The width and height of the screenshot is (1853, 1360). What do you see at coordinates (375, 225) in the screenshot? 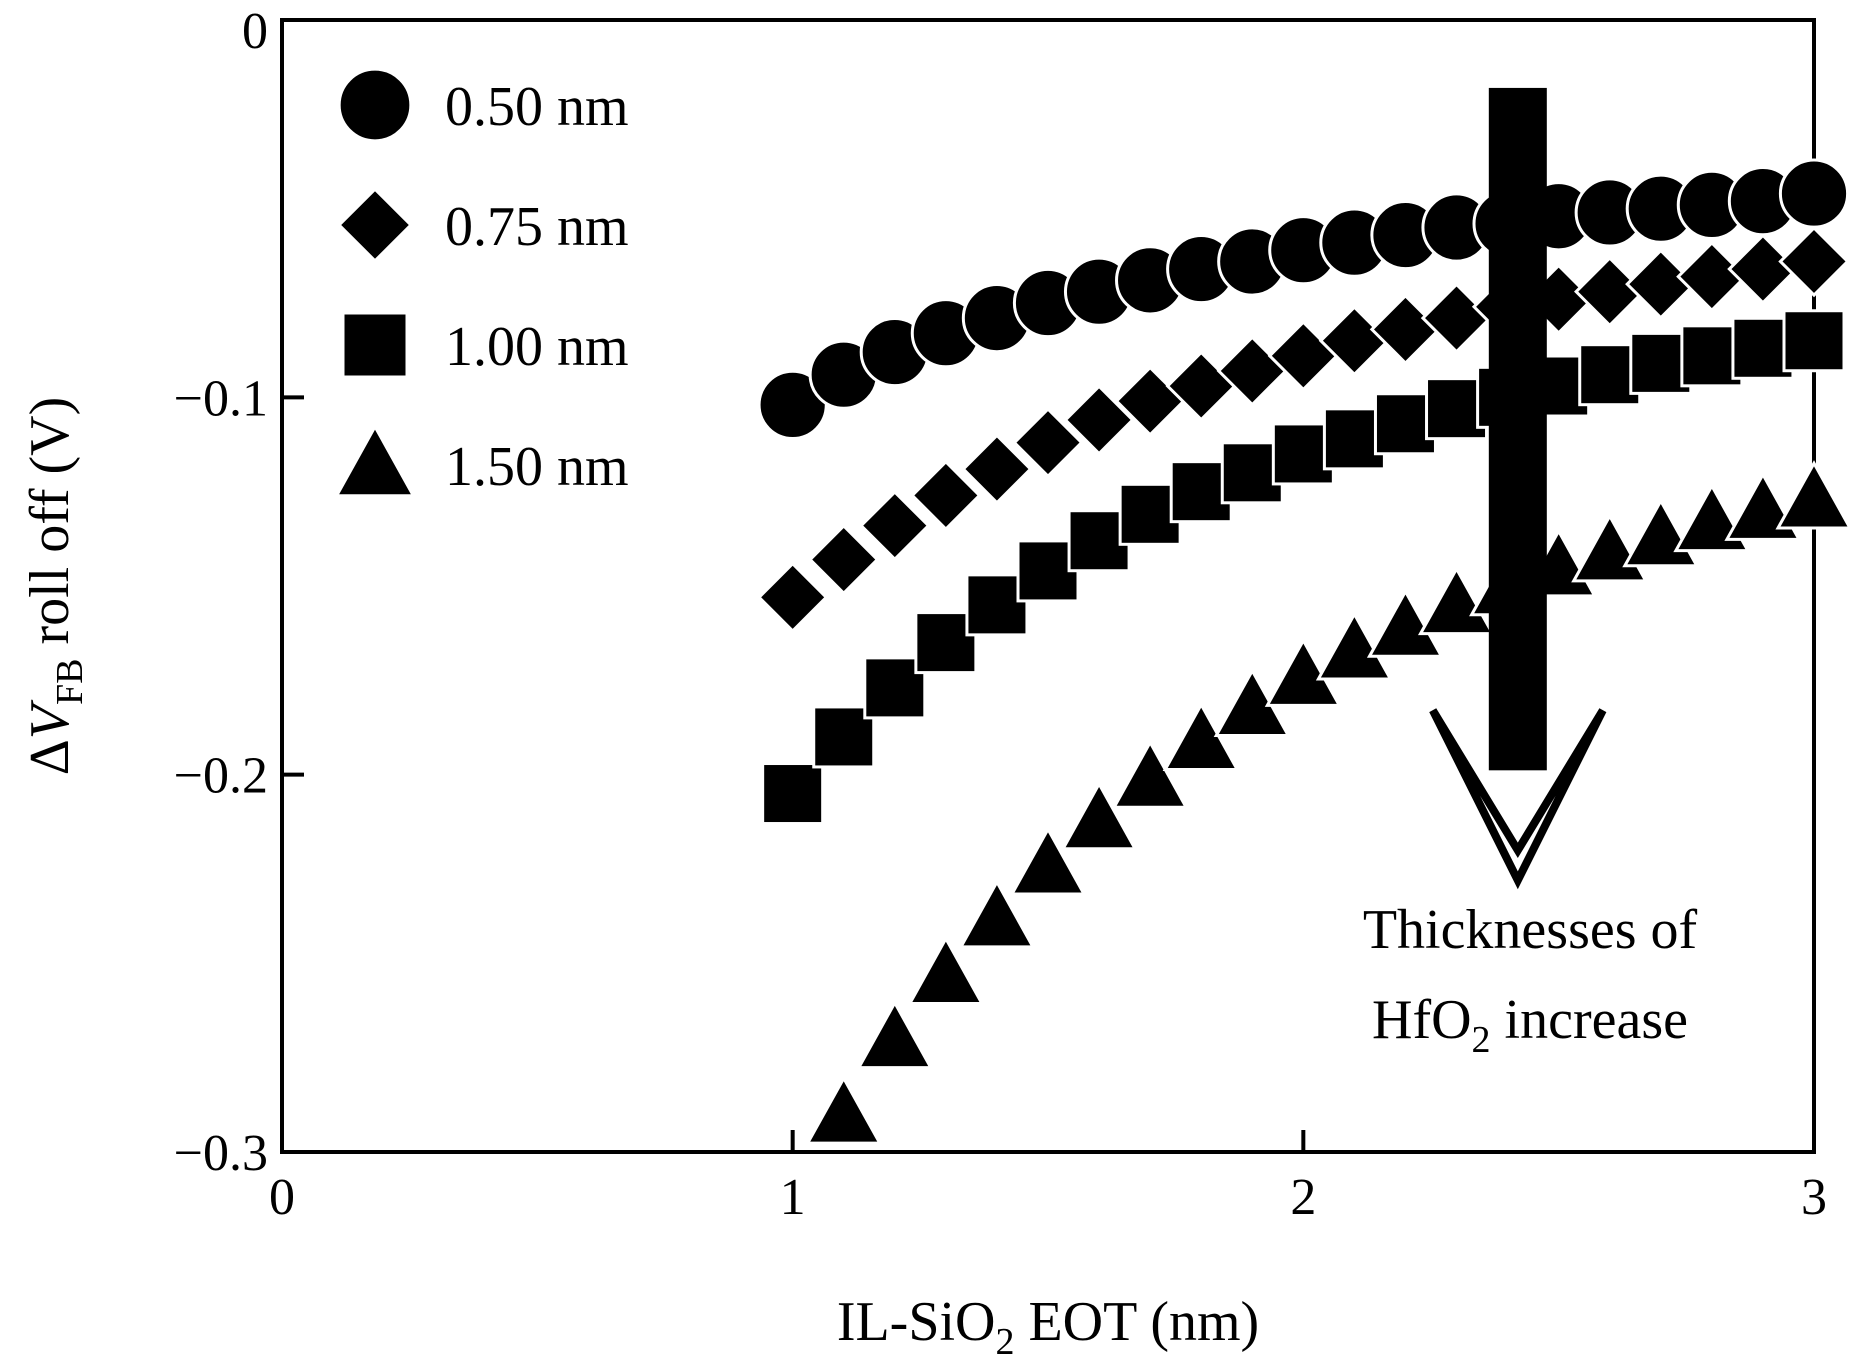
I see `legend-marker-diamond` at bounding box center [375, 225].